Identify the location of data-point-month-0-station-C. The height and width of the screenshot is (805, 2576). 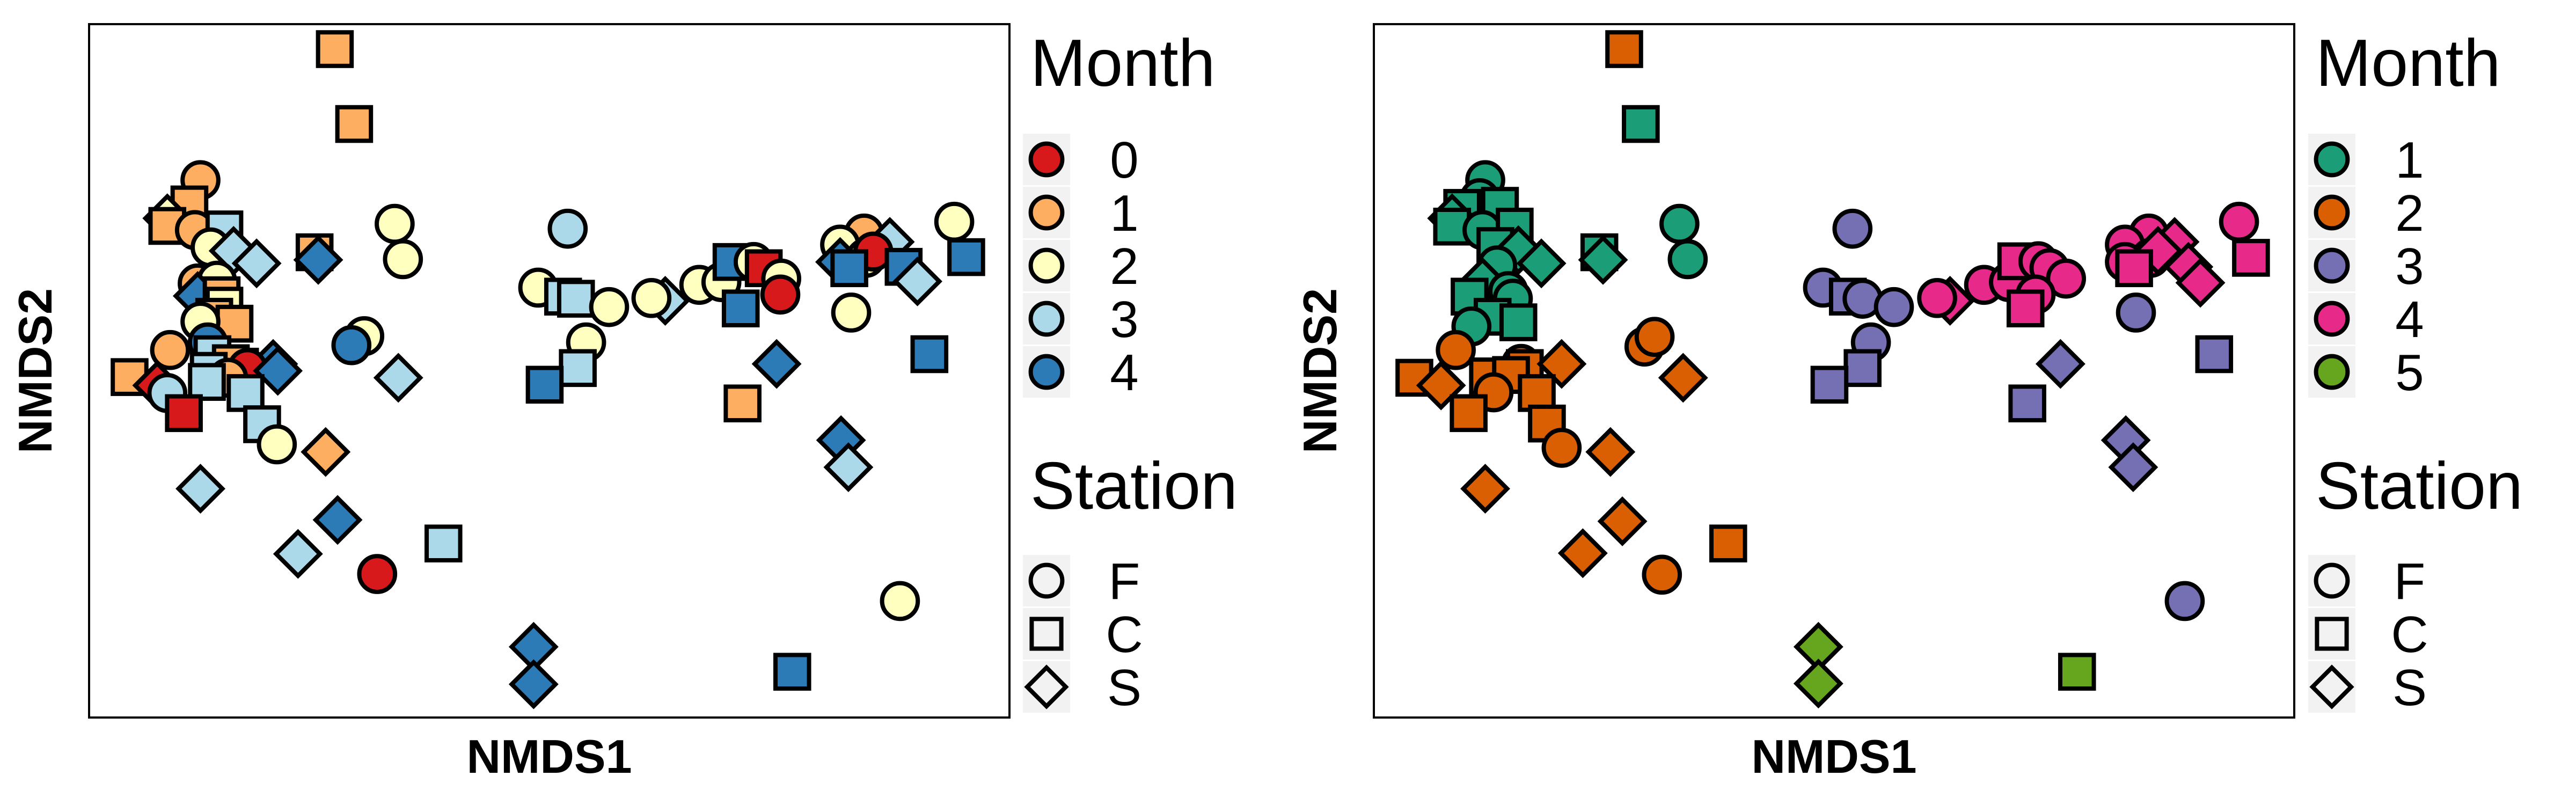
(184, 413).